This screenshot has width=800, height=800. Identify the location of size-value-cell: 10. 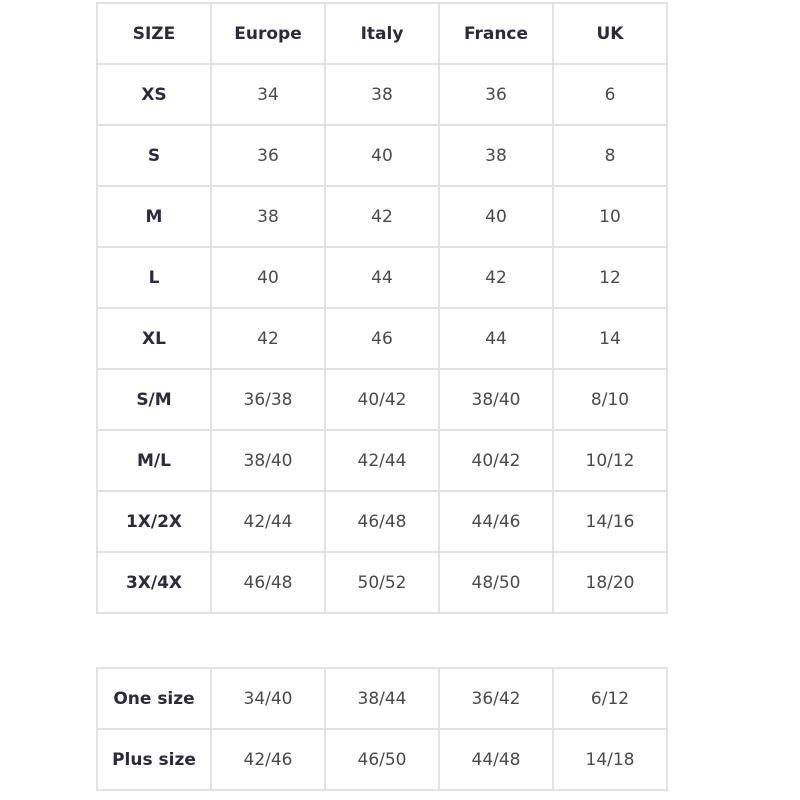
(610, 216).